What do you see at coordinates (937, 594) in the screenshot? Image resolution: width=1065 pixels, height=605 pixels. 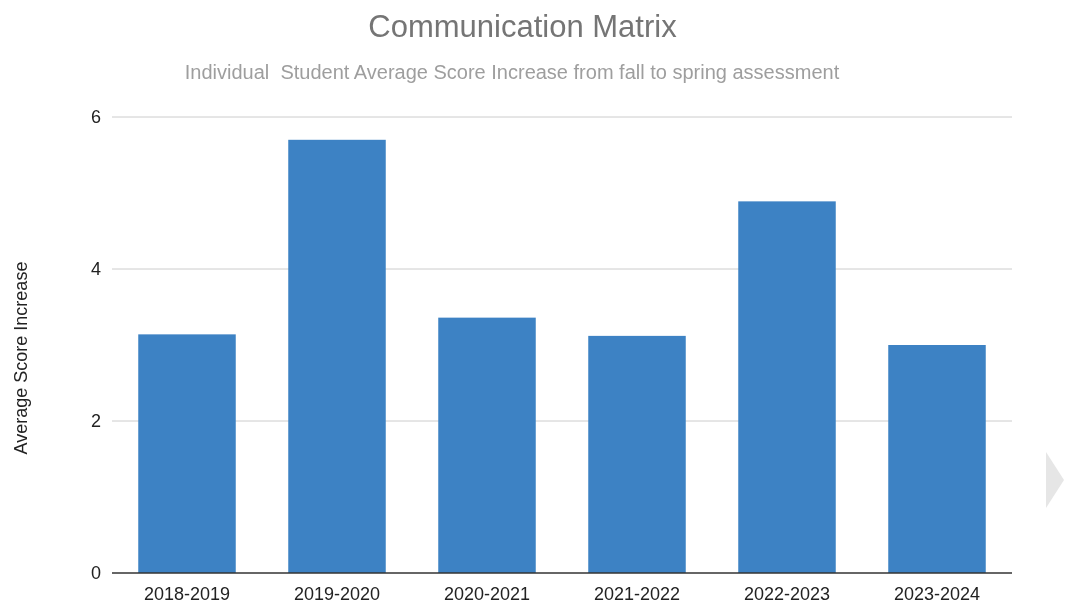 I see `x-tick-label: 2023-2024` at bounding box center [937, 594].